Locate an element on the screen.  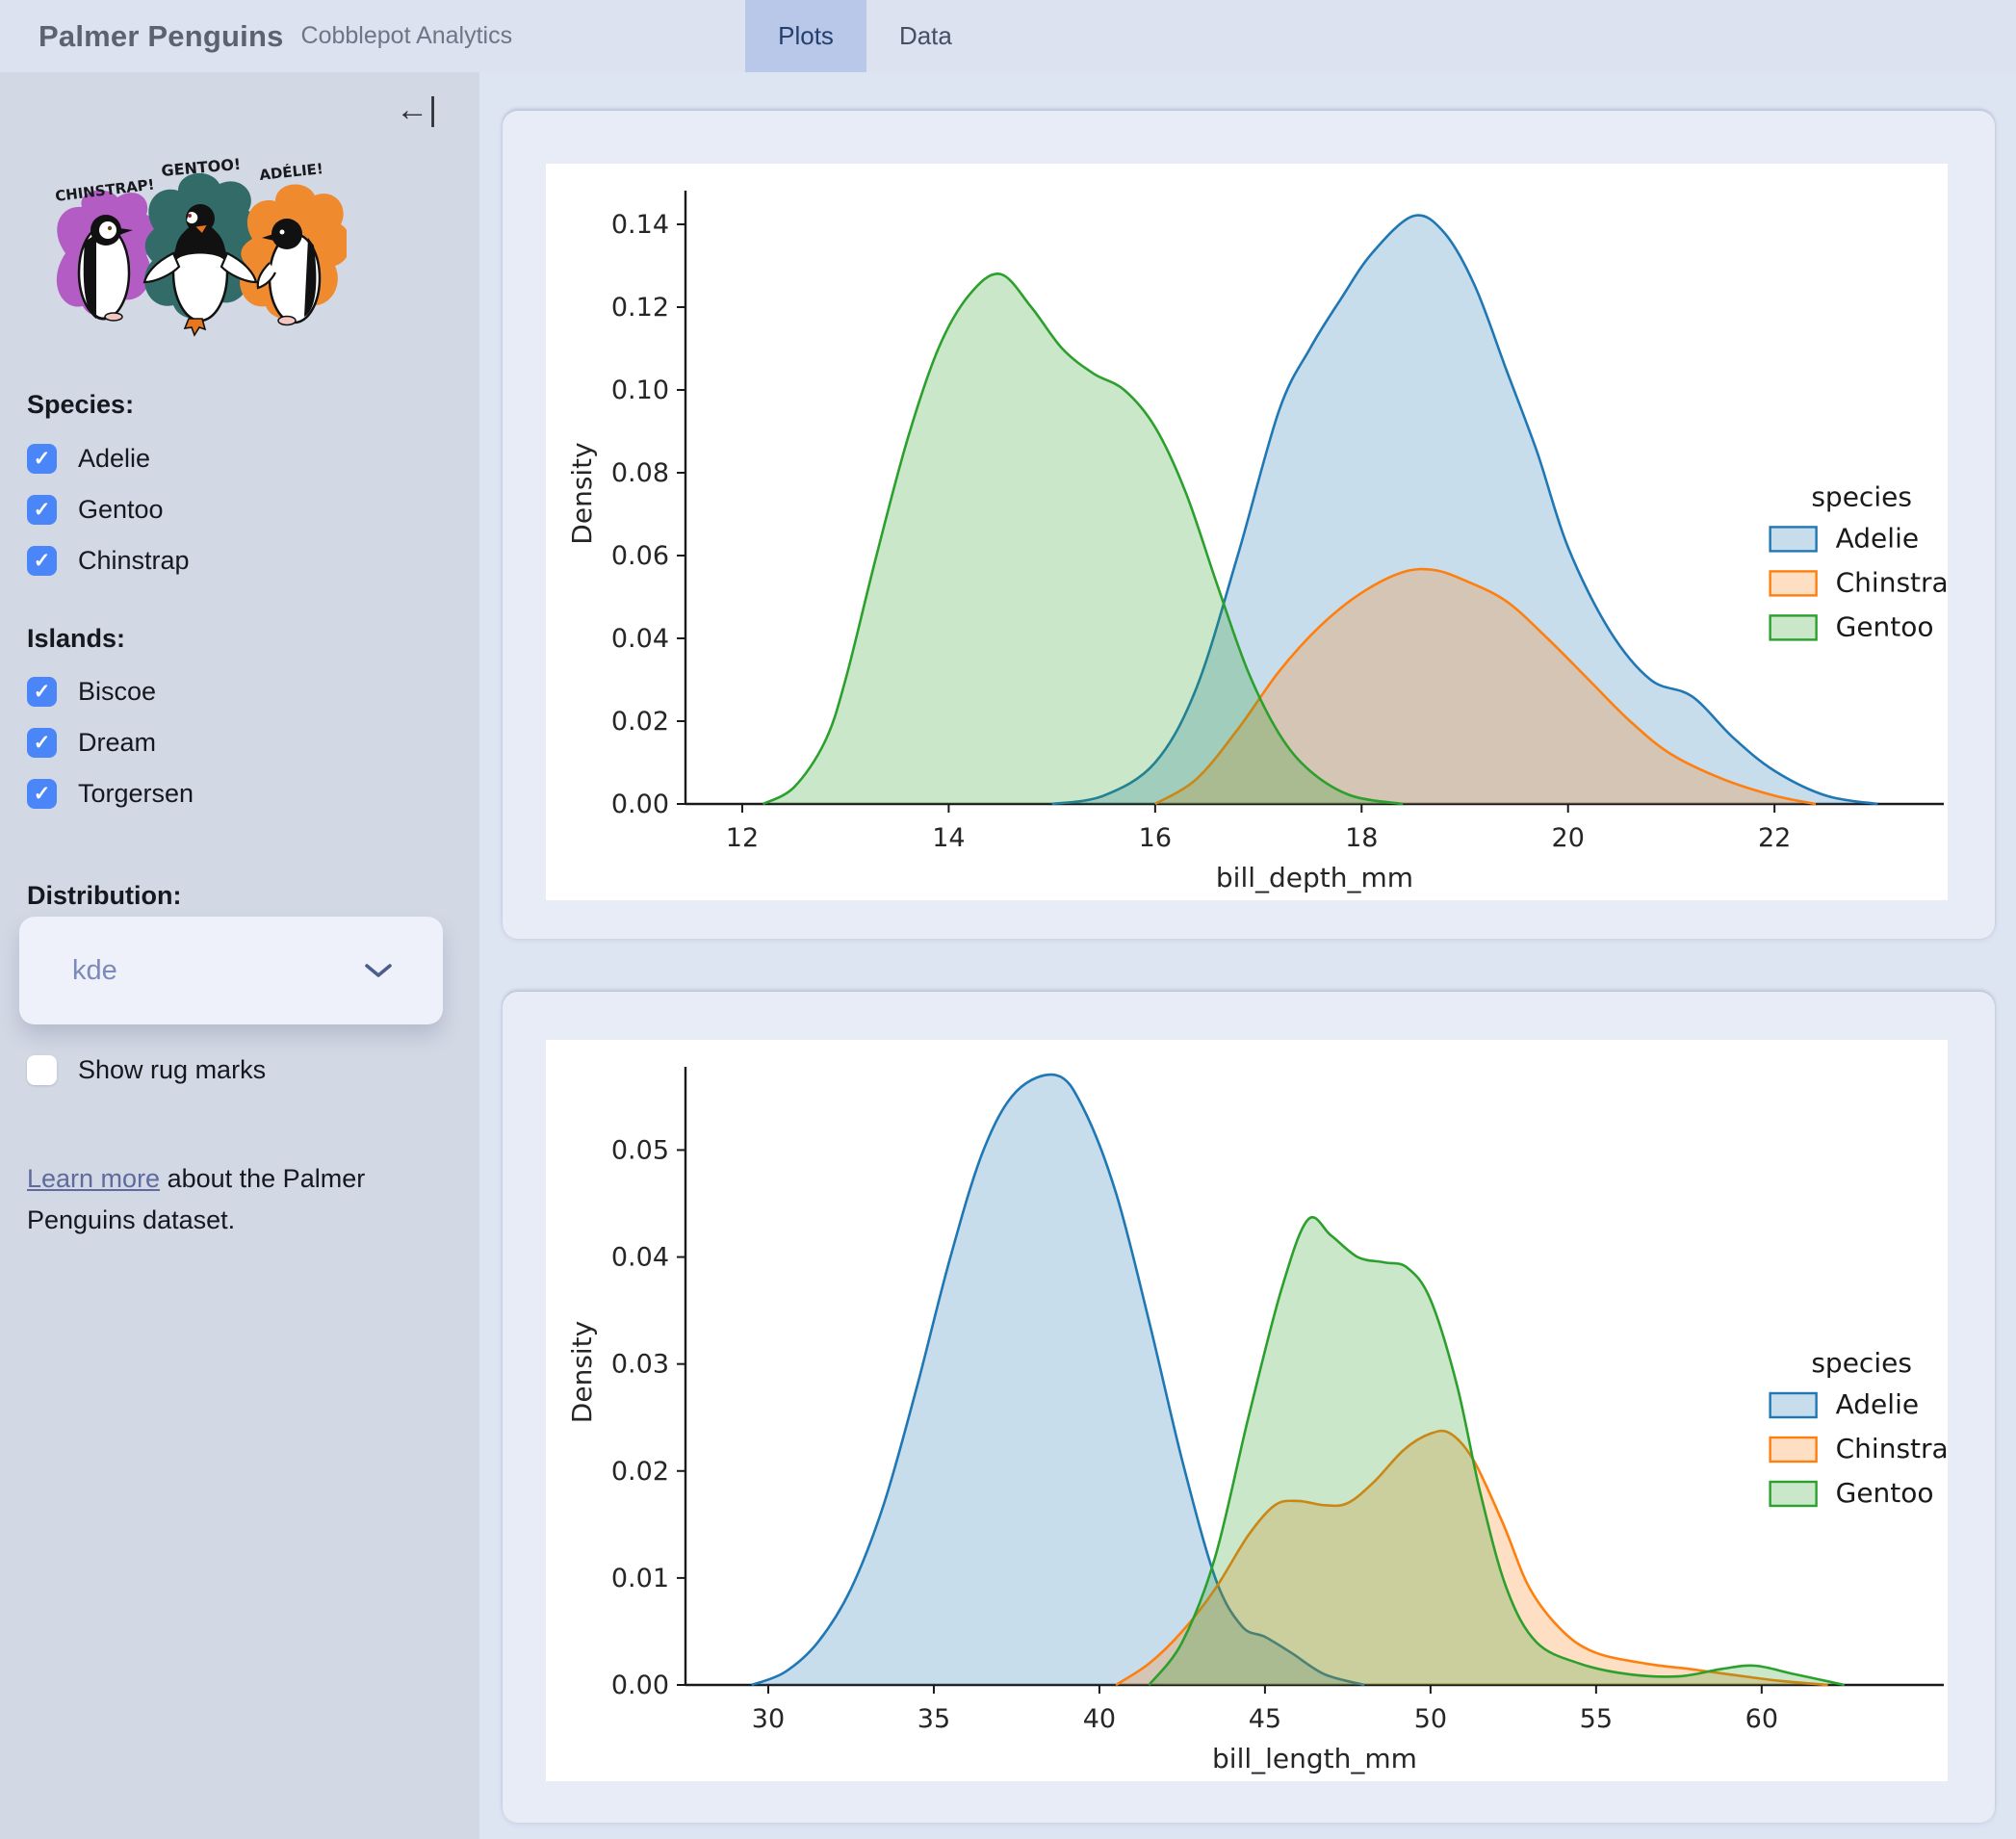
svg-text: 0.10 is located at coordinates (640, 390).